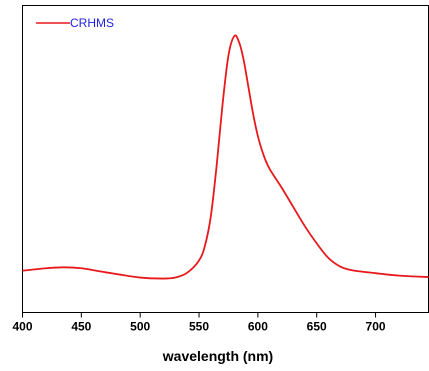 The image size is (429, 371). Describe the element at coordinates (81, 327) in the screenshot. I see `x-tick-label: 450` at that location.